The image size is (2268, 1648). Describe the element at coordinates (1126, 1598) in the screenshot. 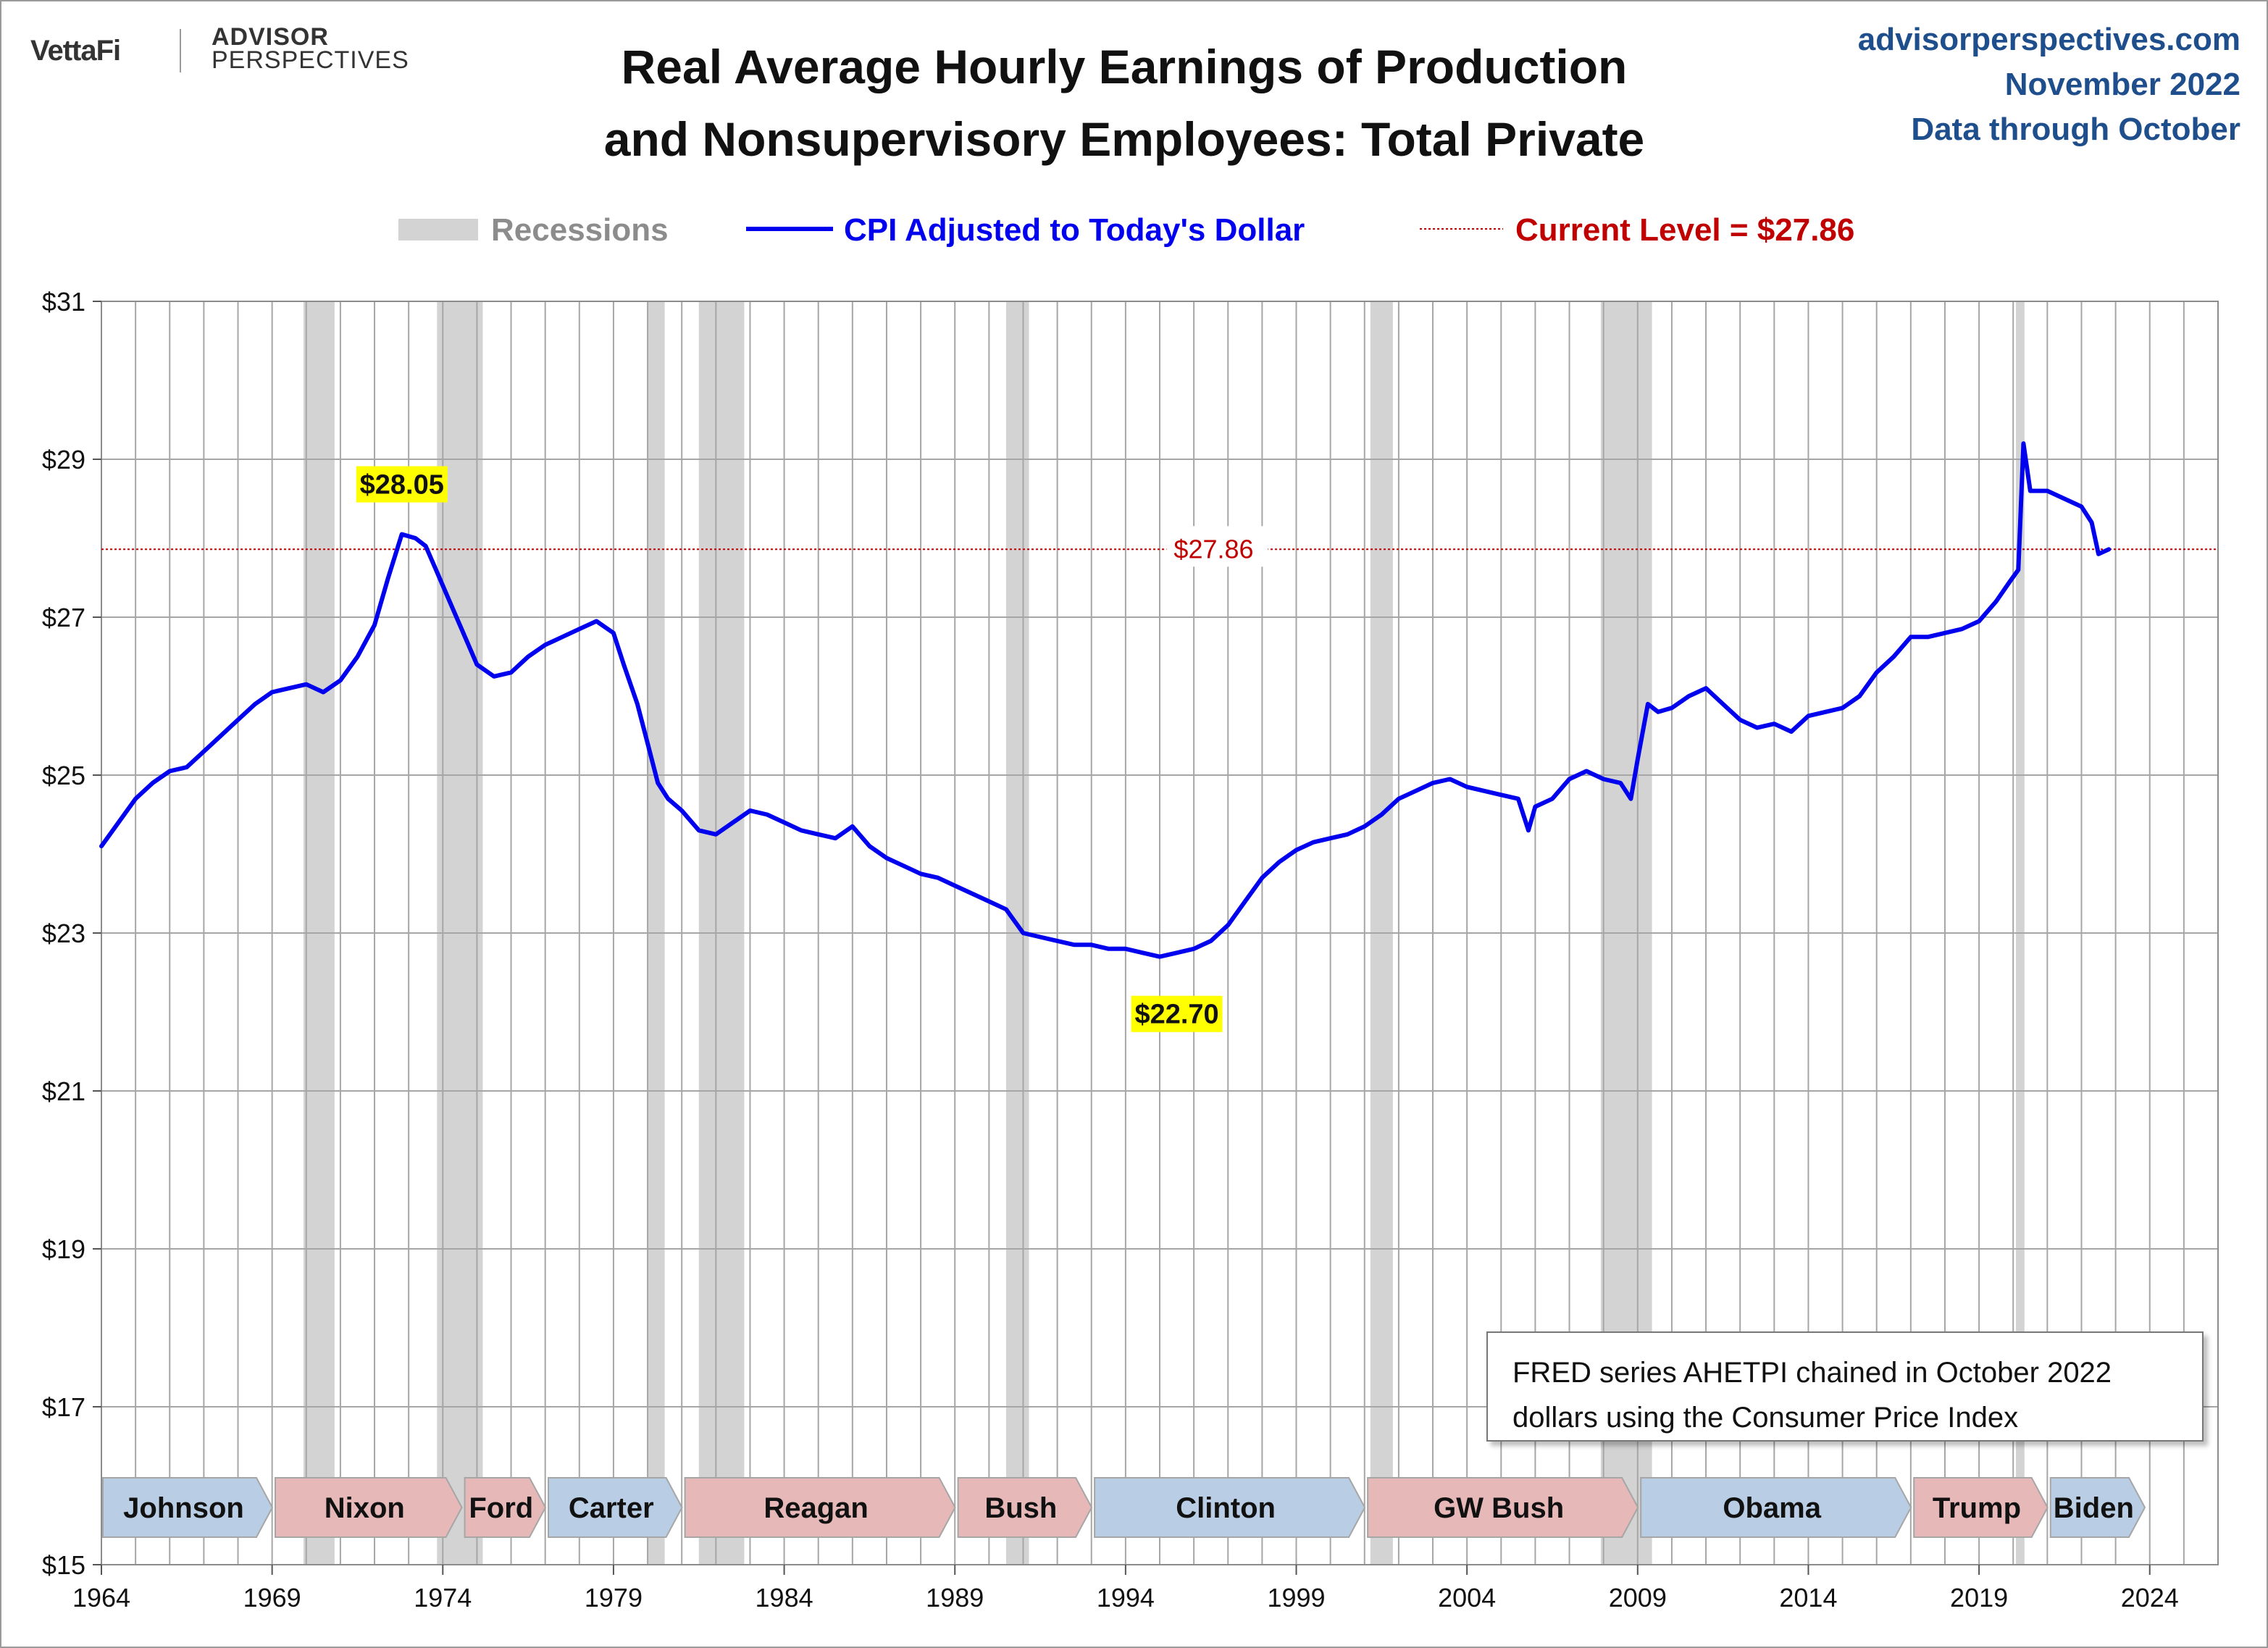

I see `x-tick-label: 1994` at that location.